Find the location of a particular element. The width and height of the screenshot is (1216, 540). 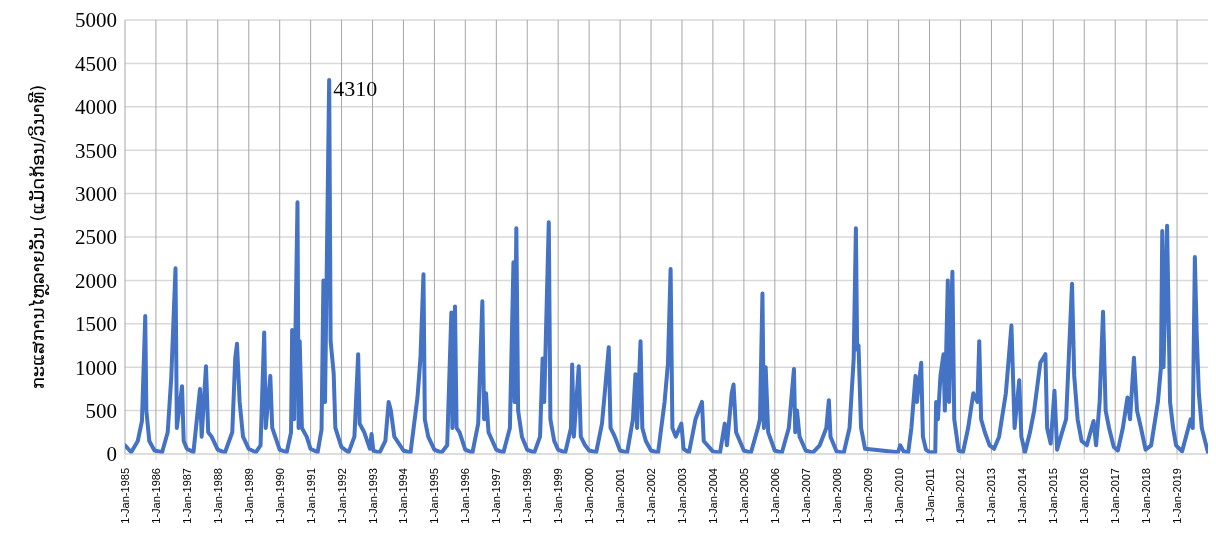

x-tick-label: 1-Jan-2005 is located at coordinates (743, 496).